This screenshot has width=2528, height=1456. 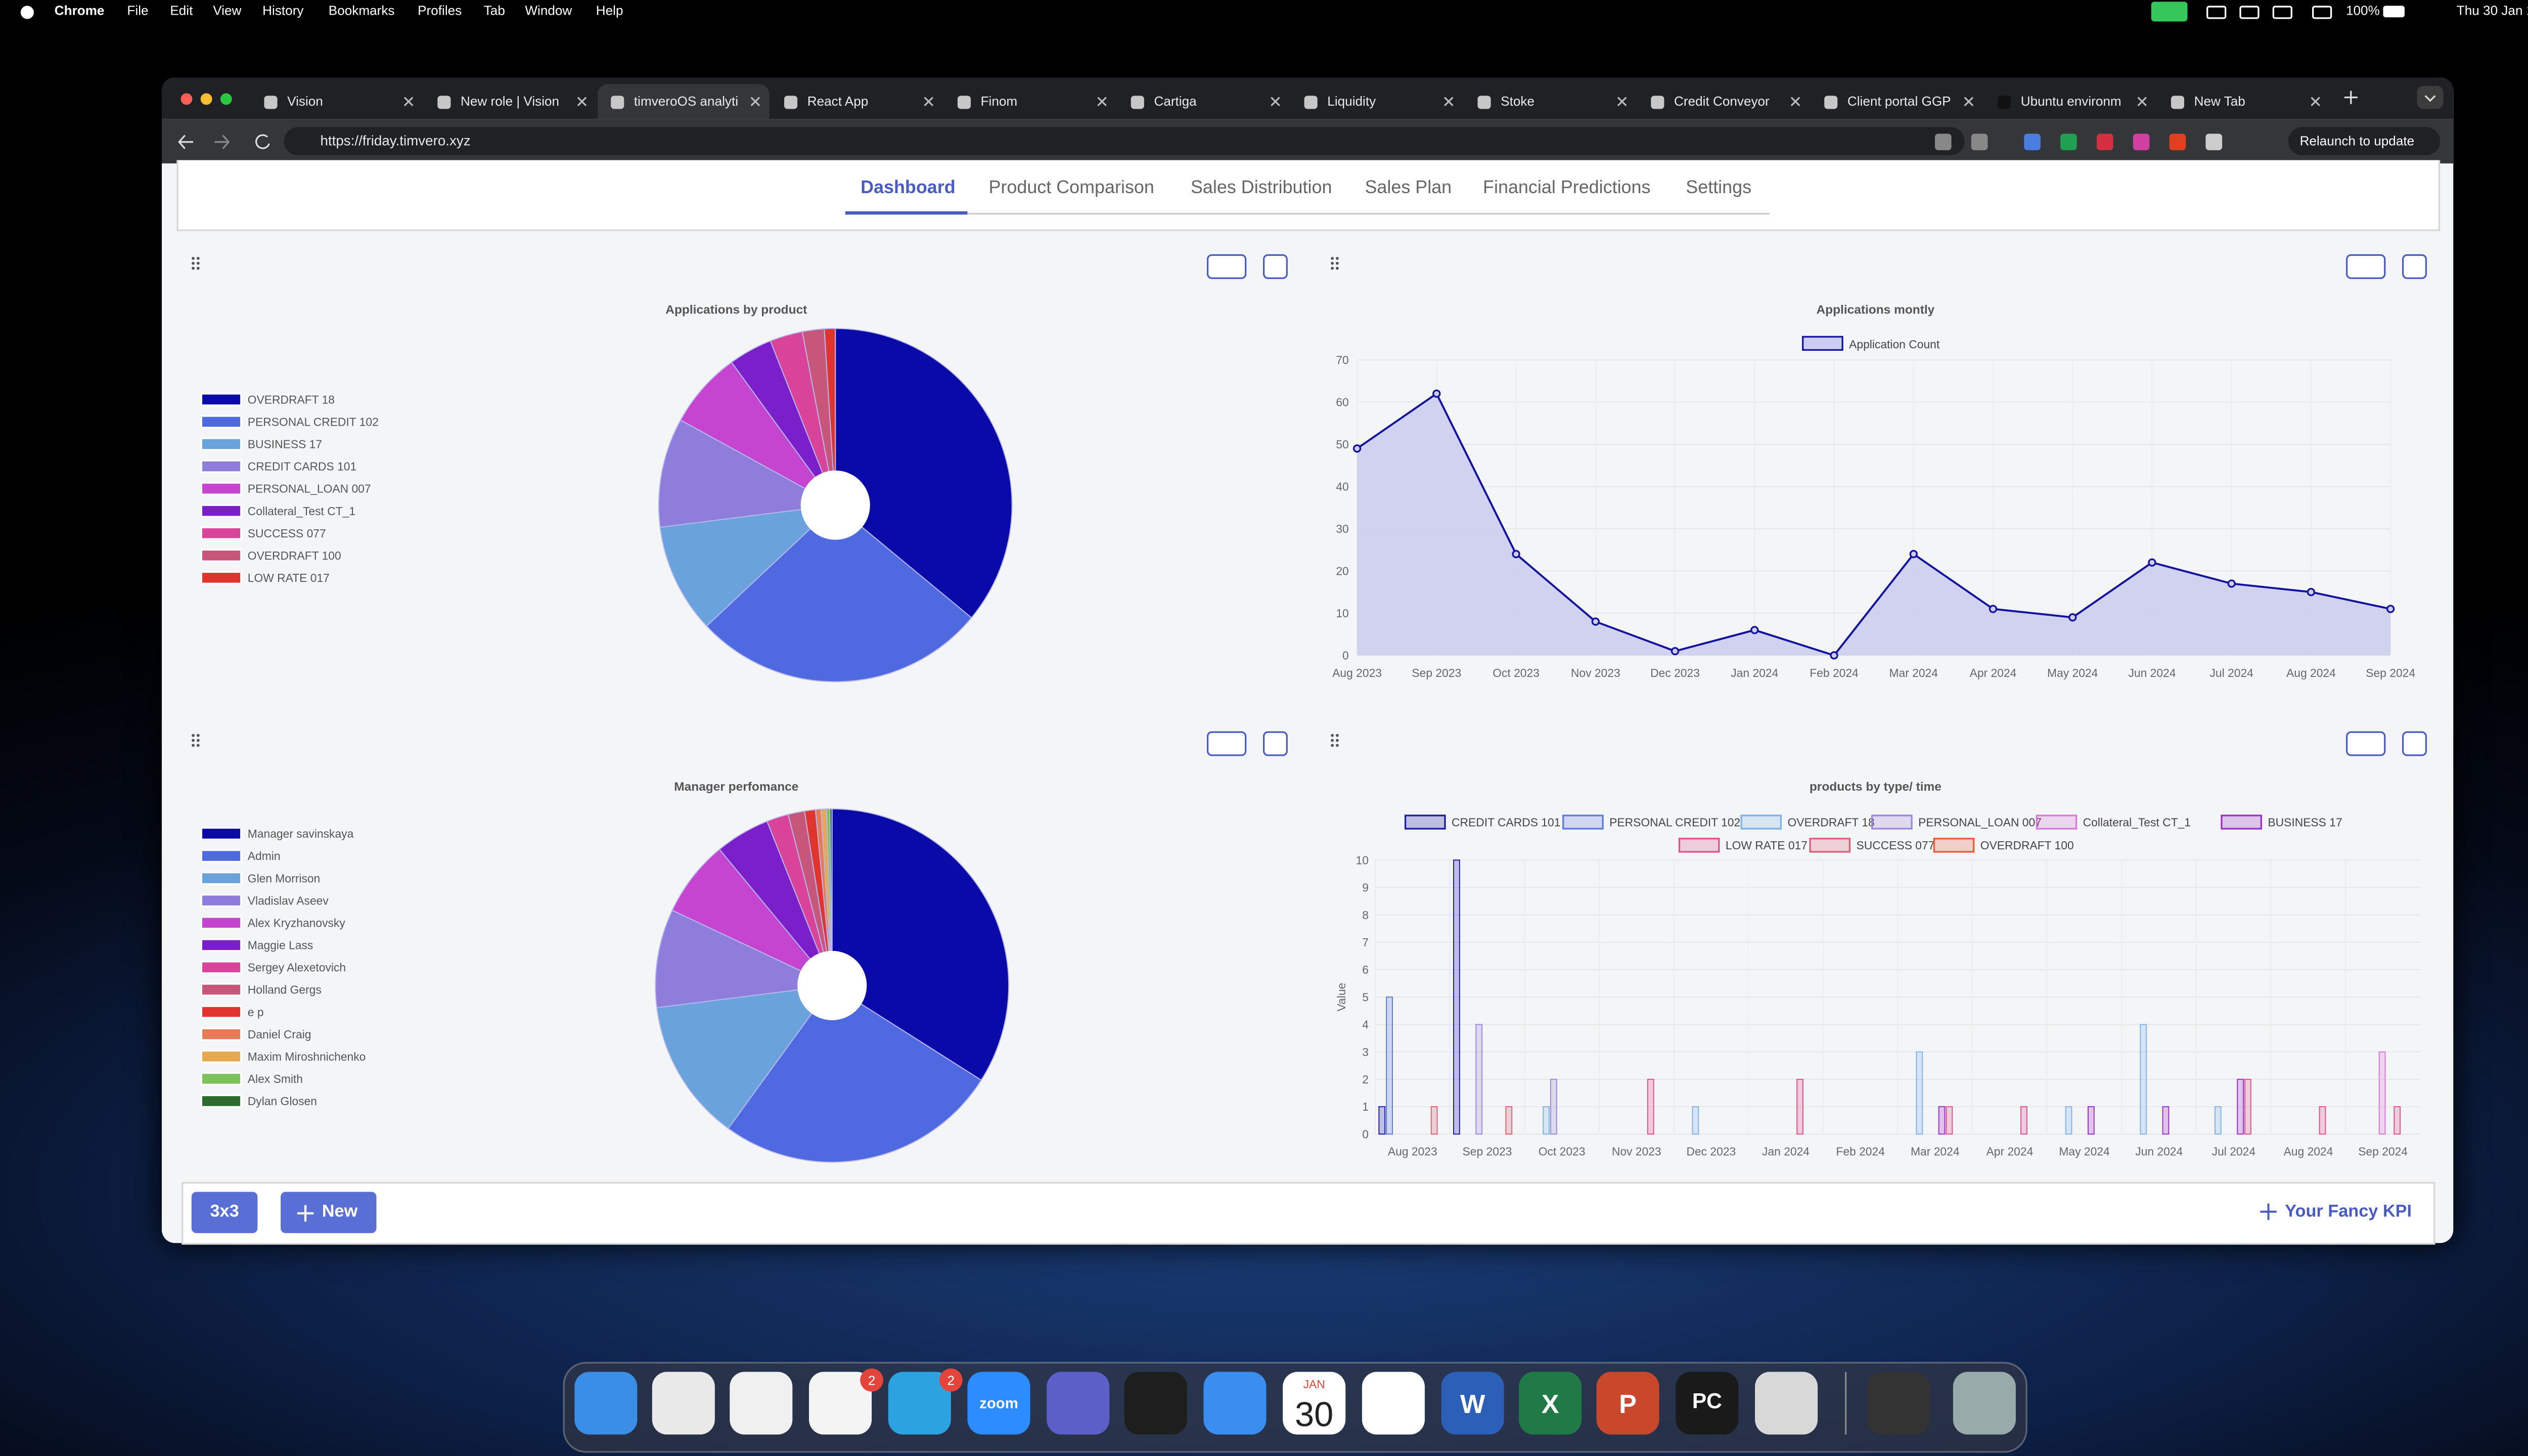 What do you see at coordinates (2070, 101) in the screenshot?
I see `browser-tab: Ubuntu environm` at bounding box center [2070, 101].